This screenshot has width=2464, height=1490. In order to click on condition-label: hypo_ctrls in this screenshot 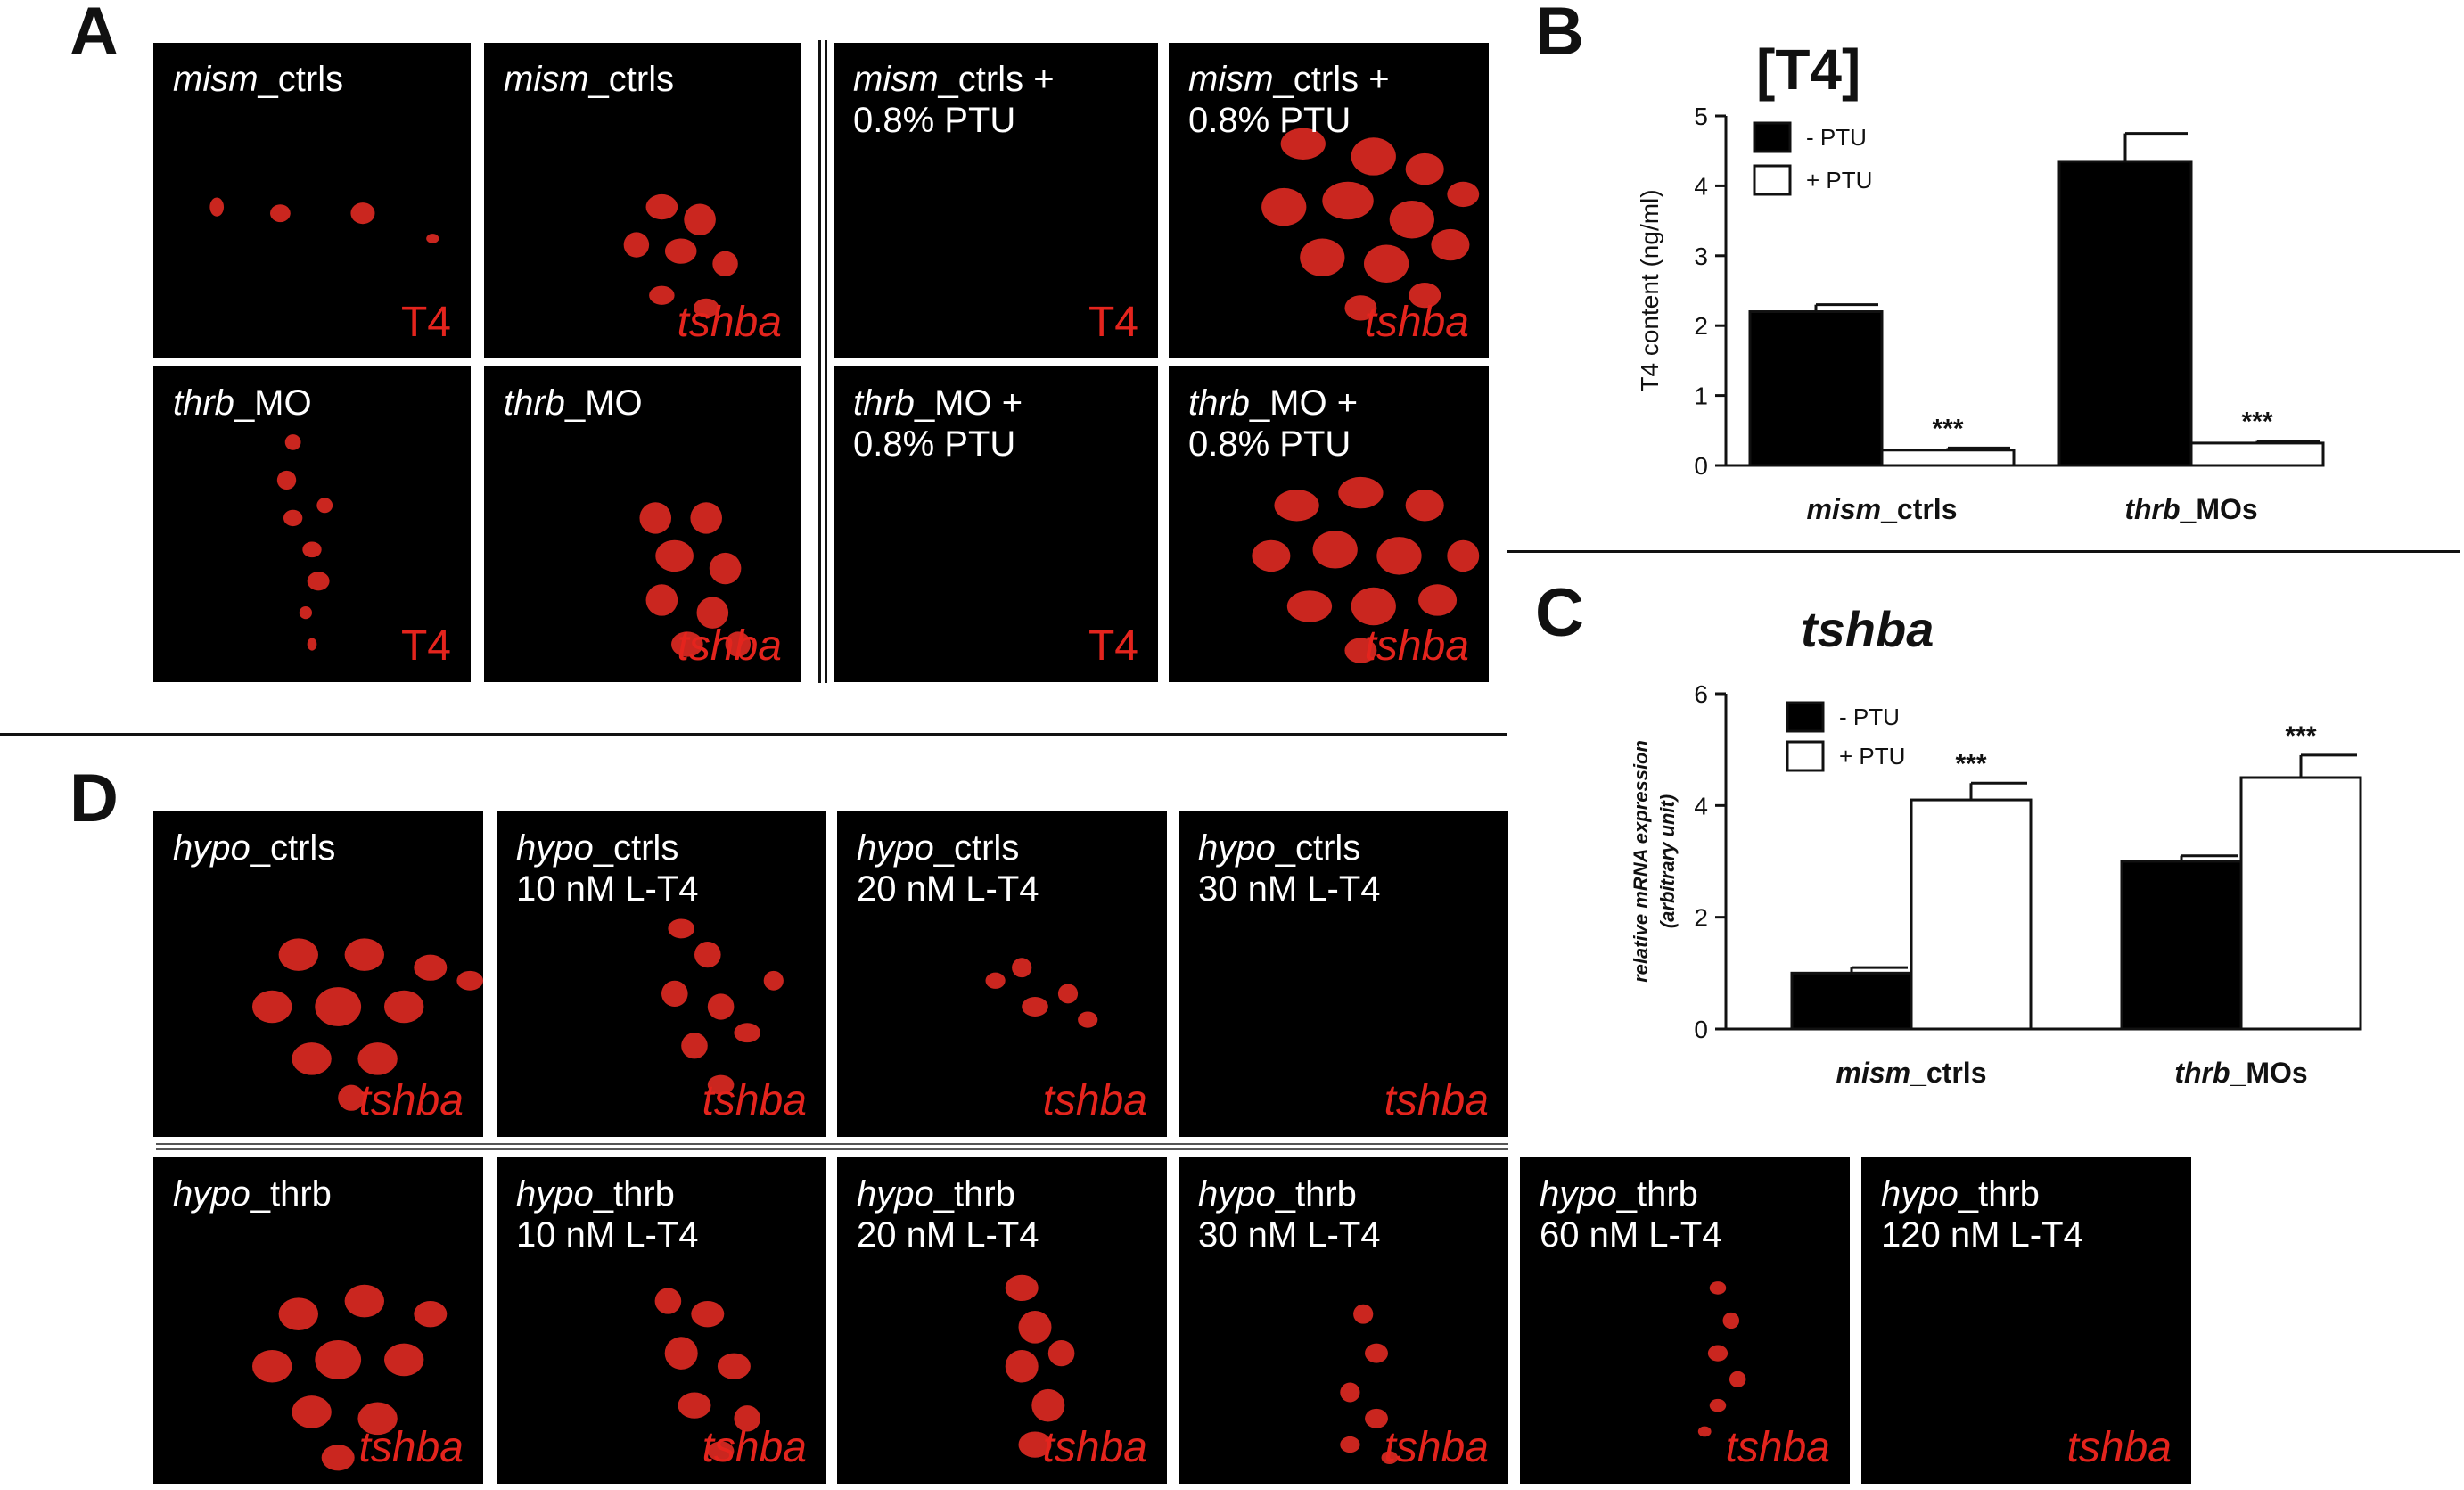, I will do `click(254, 847)`.